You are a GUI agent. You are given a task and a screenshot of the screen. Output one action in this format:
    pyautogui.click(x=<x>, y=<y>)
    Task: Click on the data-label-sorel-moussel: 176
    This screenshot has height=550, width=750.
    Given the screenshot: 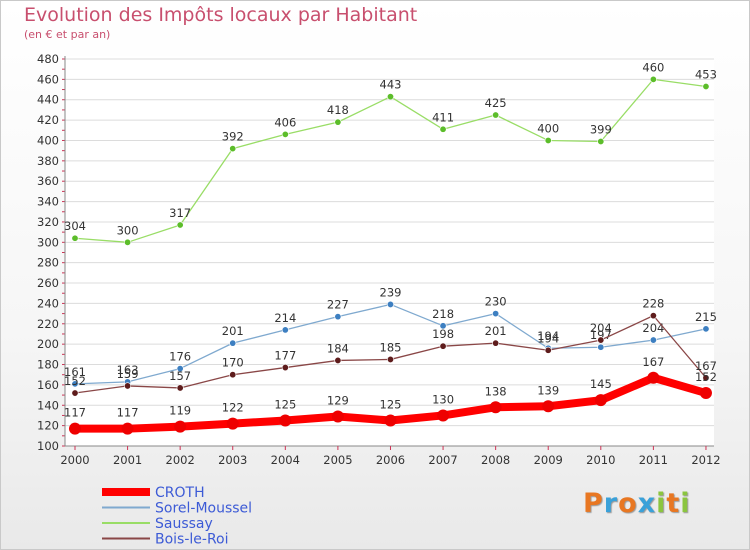 What is the action you would take?
    pyautogui.click(x=180, y=357)
    